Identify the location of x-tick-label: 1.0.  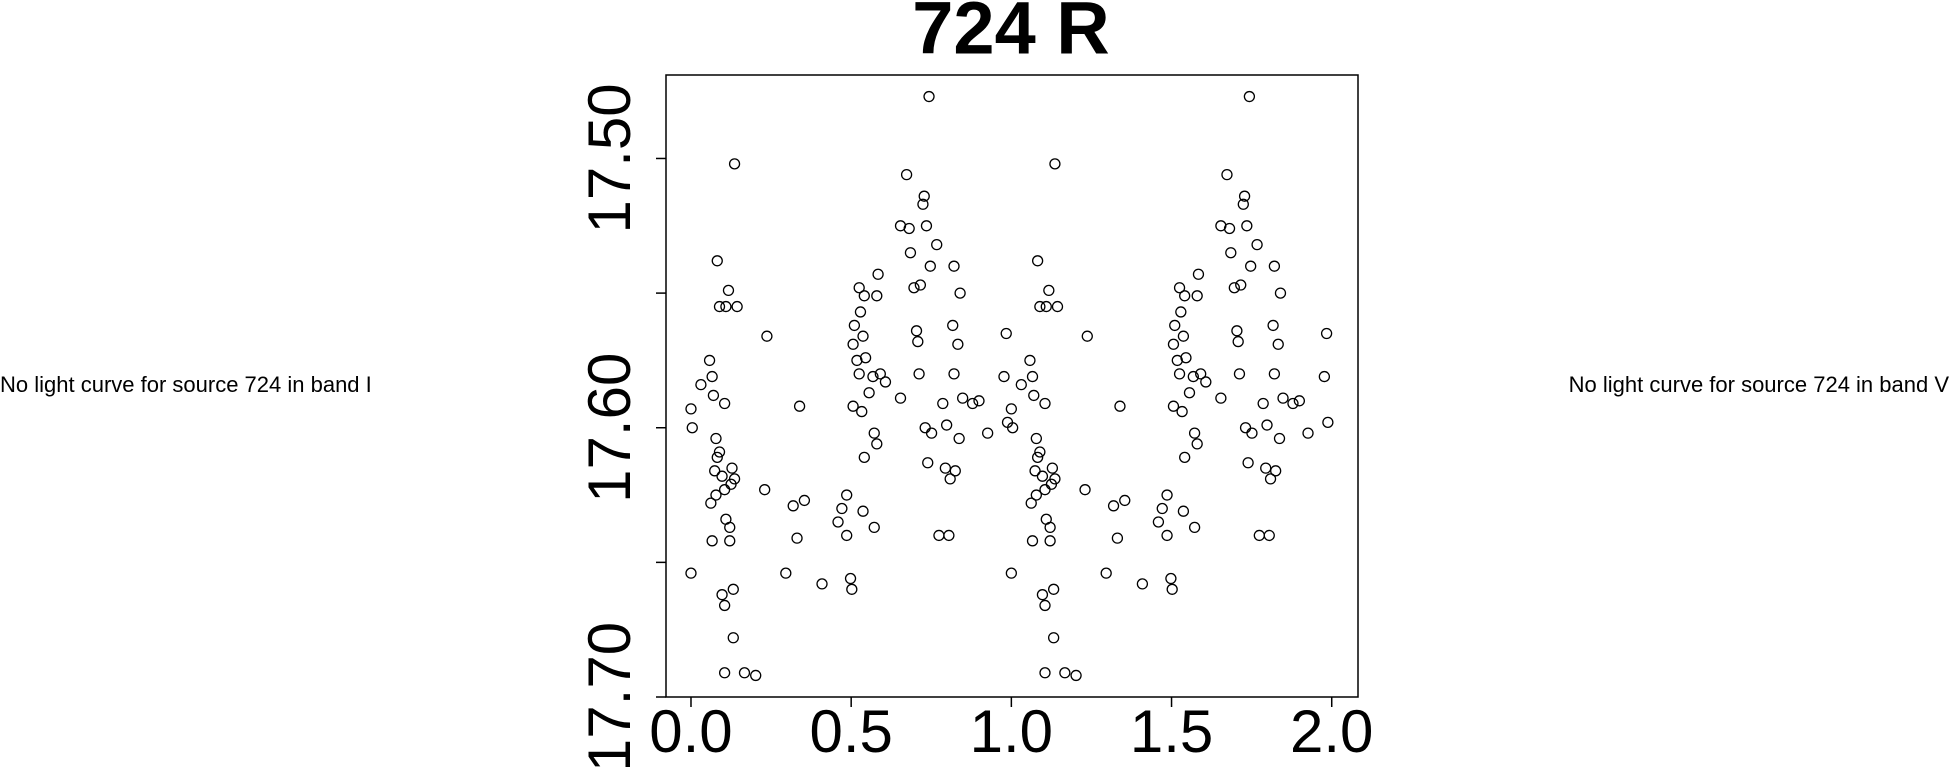
(1011, 731).